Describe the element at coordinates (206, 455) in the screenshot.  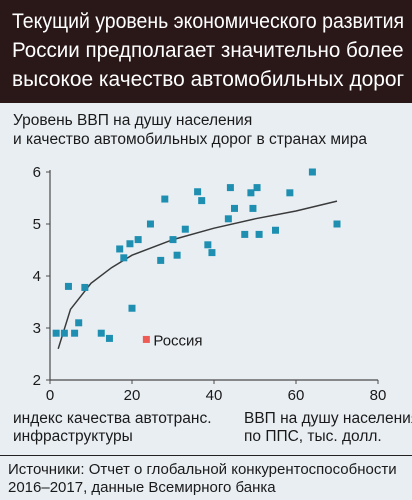
I see `source-divider` at that location.